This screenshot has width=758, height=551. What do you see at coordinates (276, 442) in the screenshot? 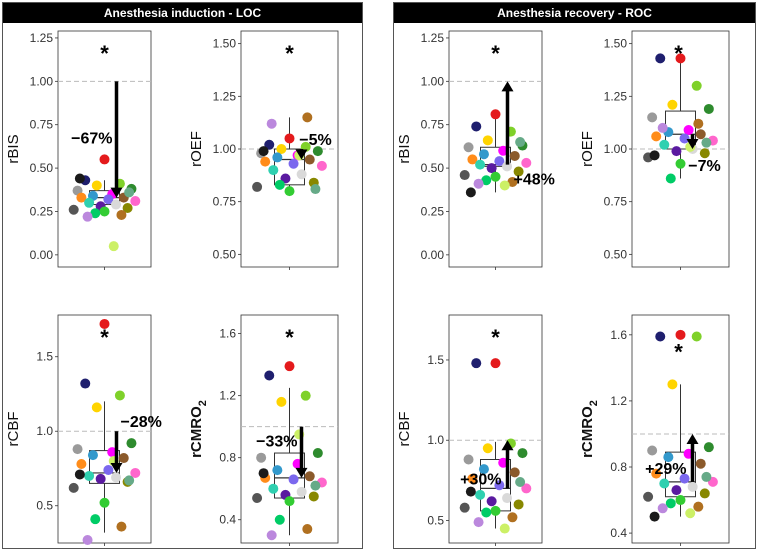
I see `change-label: −33%` at bounding box center [276, 442].